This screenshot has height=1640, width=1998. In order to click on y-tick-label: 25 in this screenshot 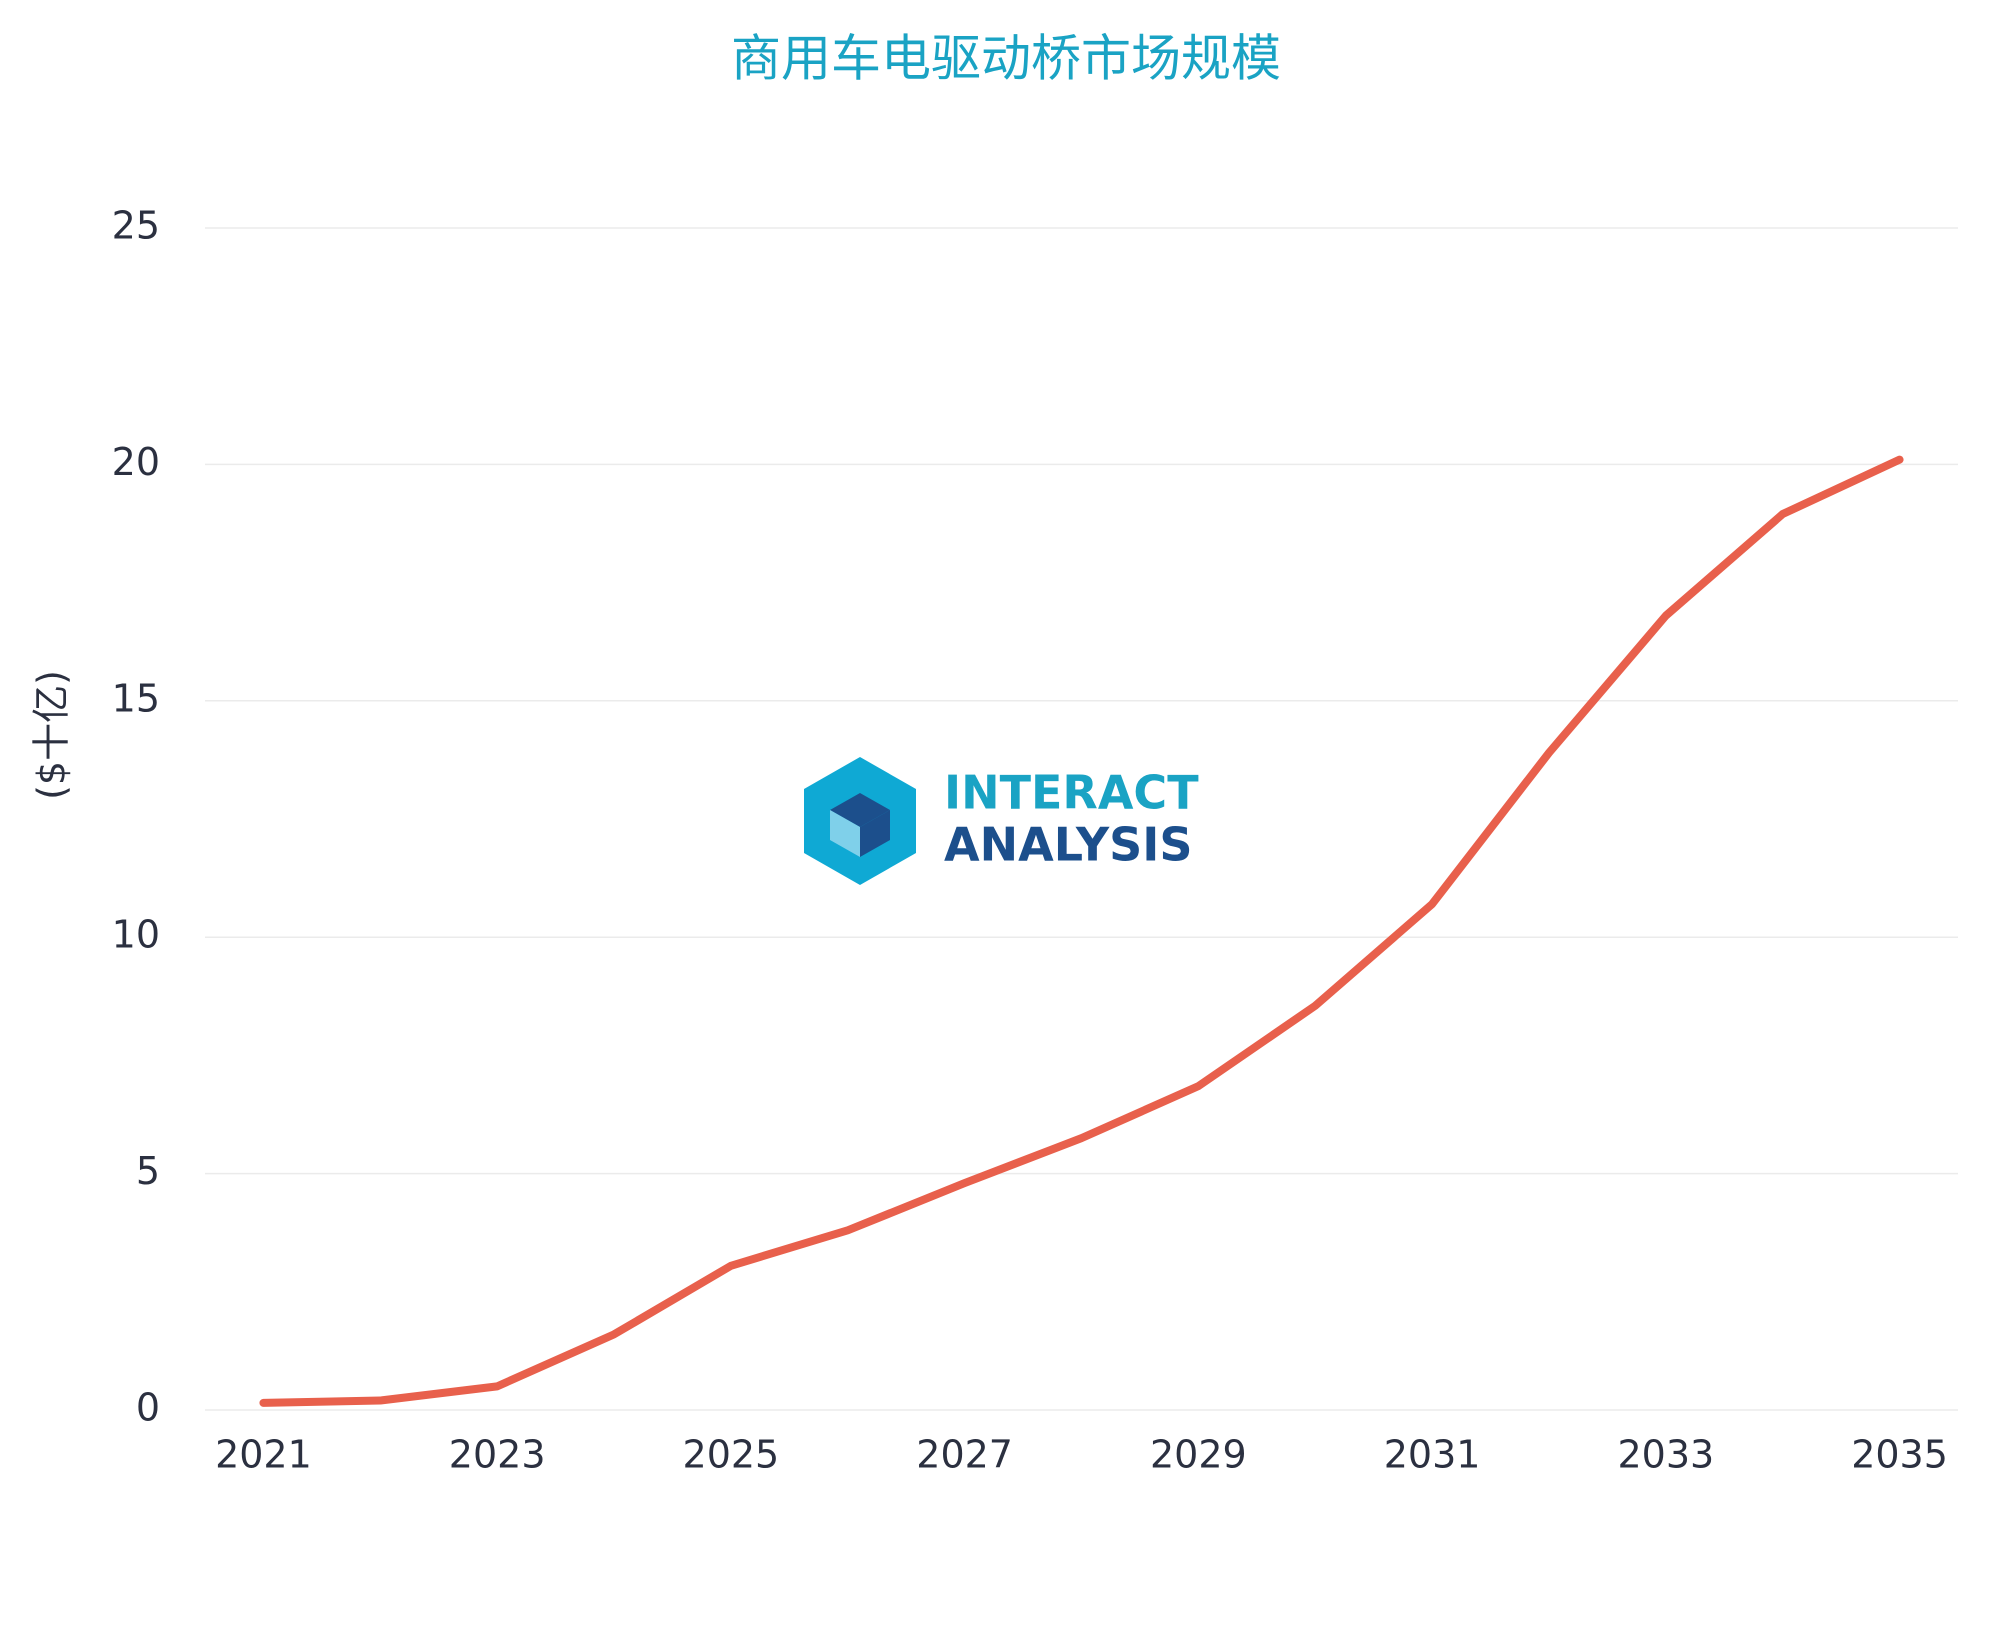, I will do `click(136, 226)`.